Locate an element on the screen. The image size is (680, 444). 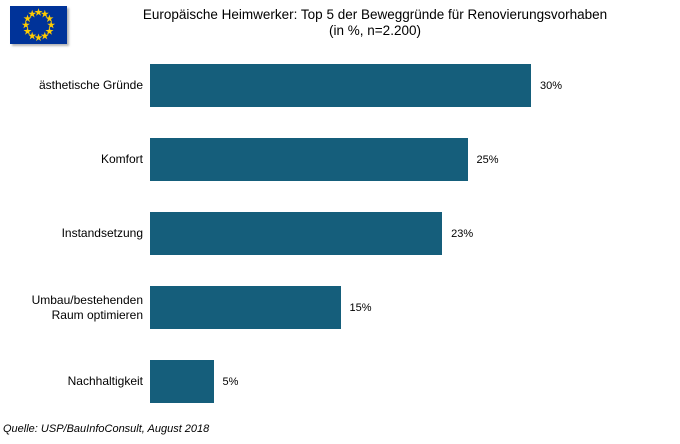
value-label: 23% is located at coordinates (462, 233).